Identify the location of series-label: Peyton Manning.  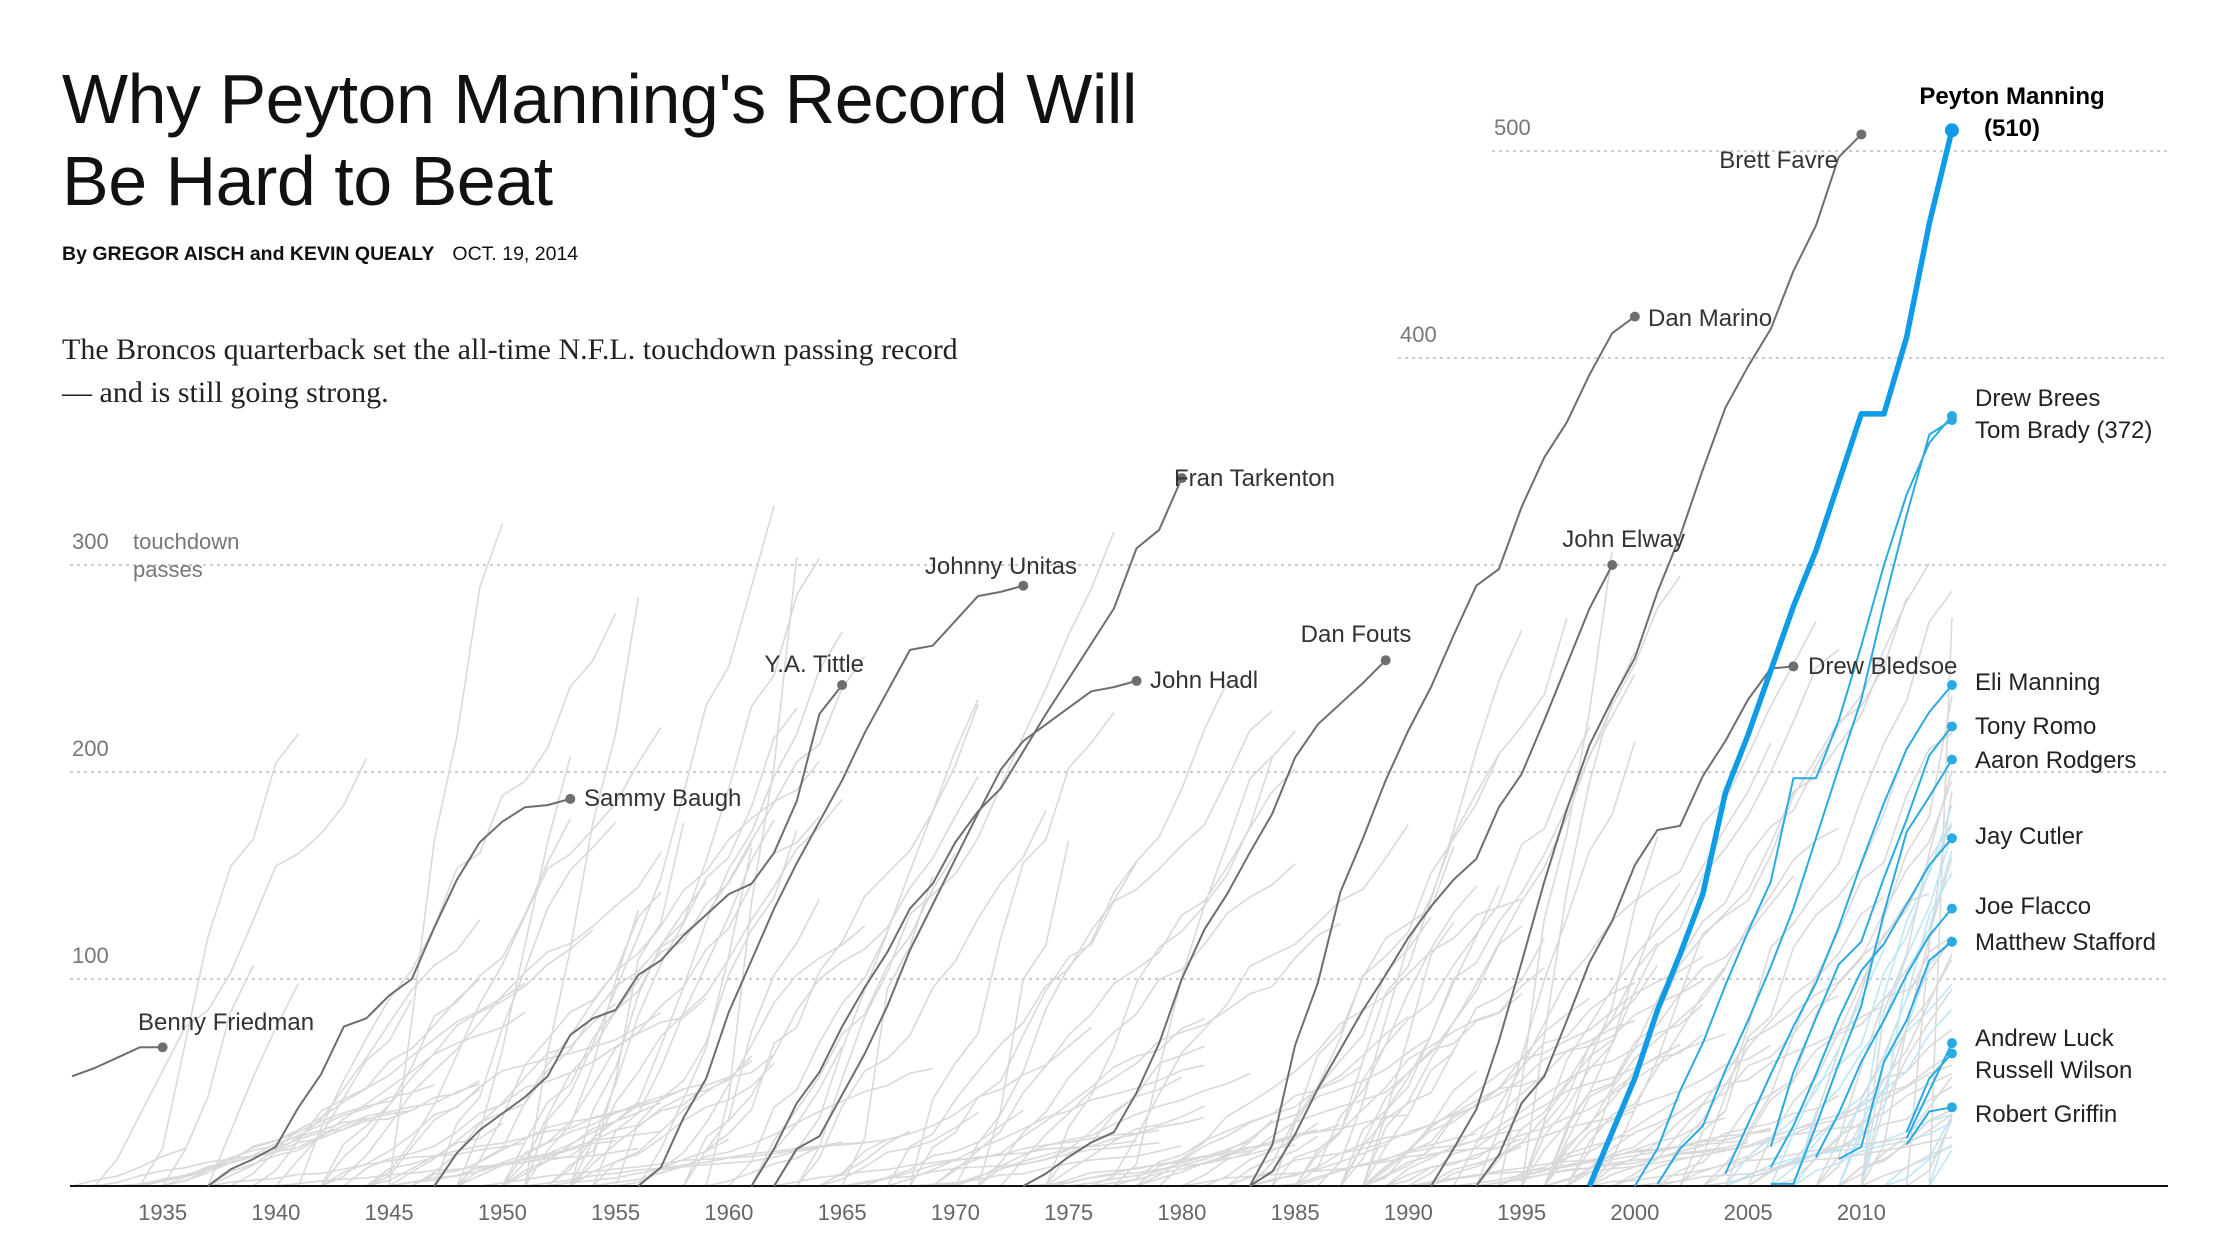
(2011, 96).